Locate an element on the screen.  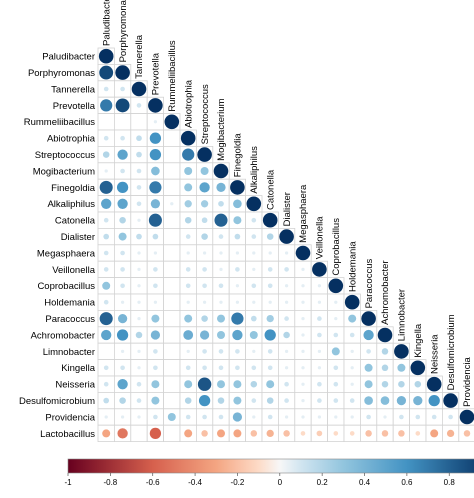
corr-circle-desulfomicrobium-dialister is located at coordinates (286, 400).